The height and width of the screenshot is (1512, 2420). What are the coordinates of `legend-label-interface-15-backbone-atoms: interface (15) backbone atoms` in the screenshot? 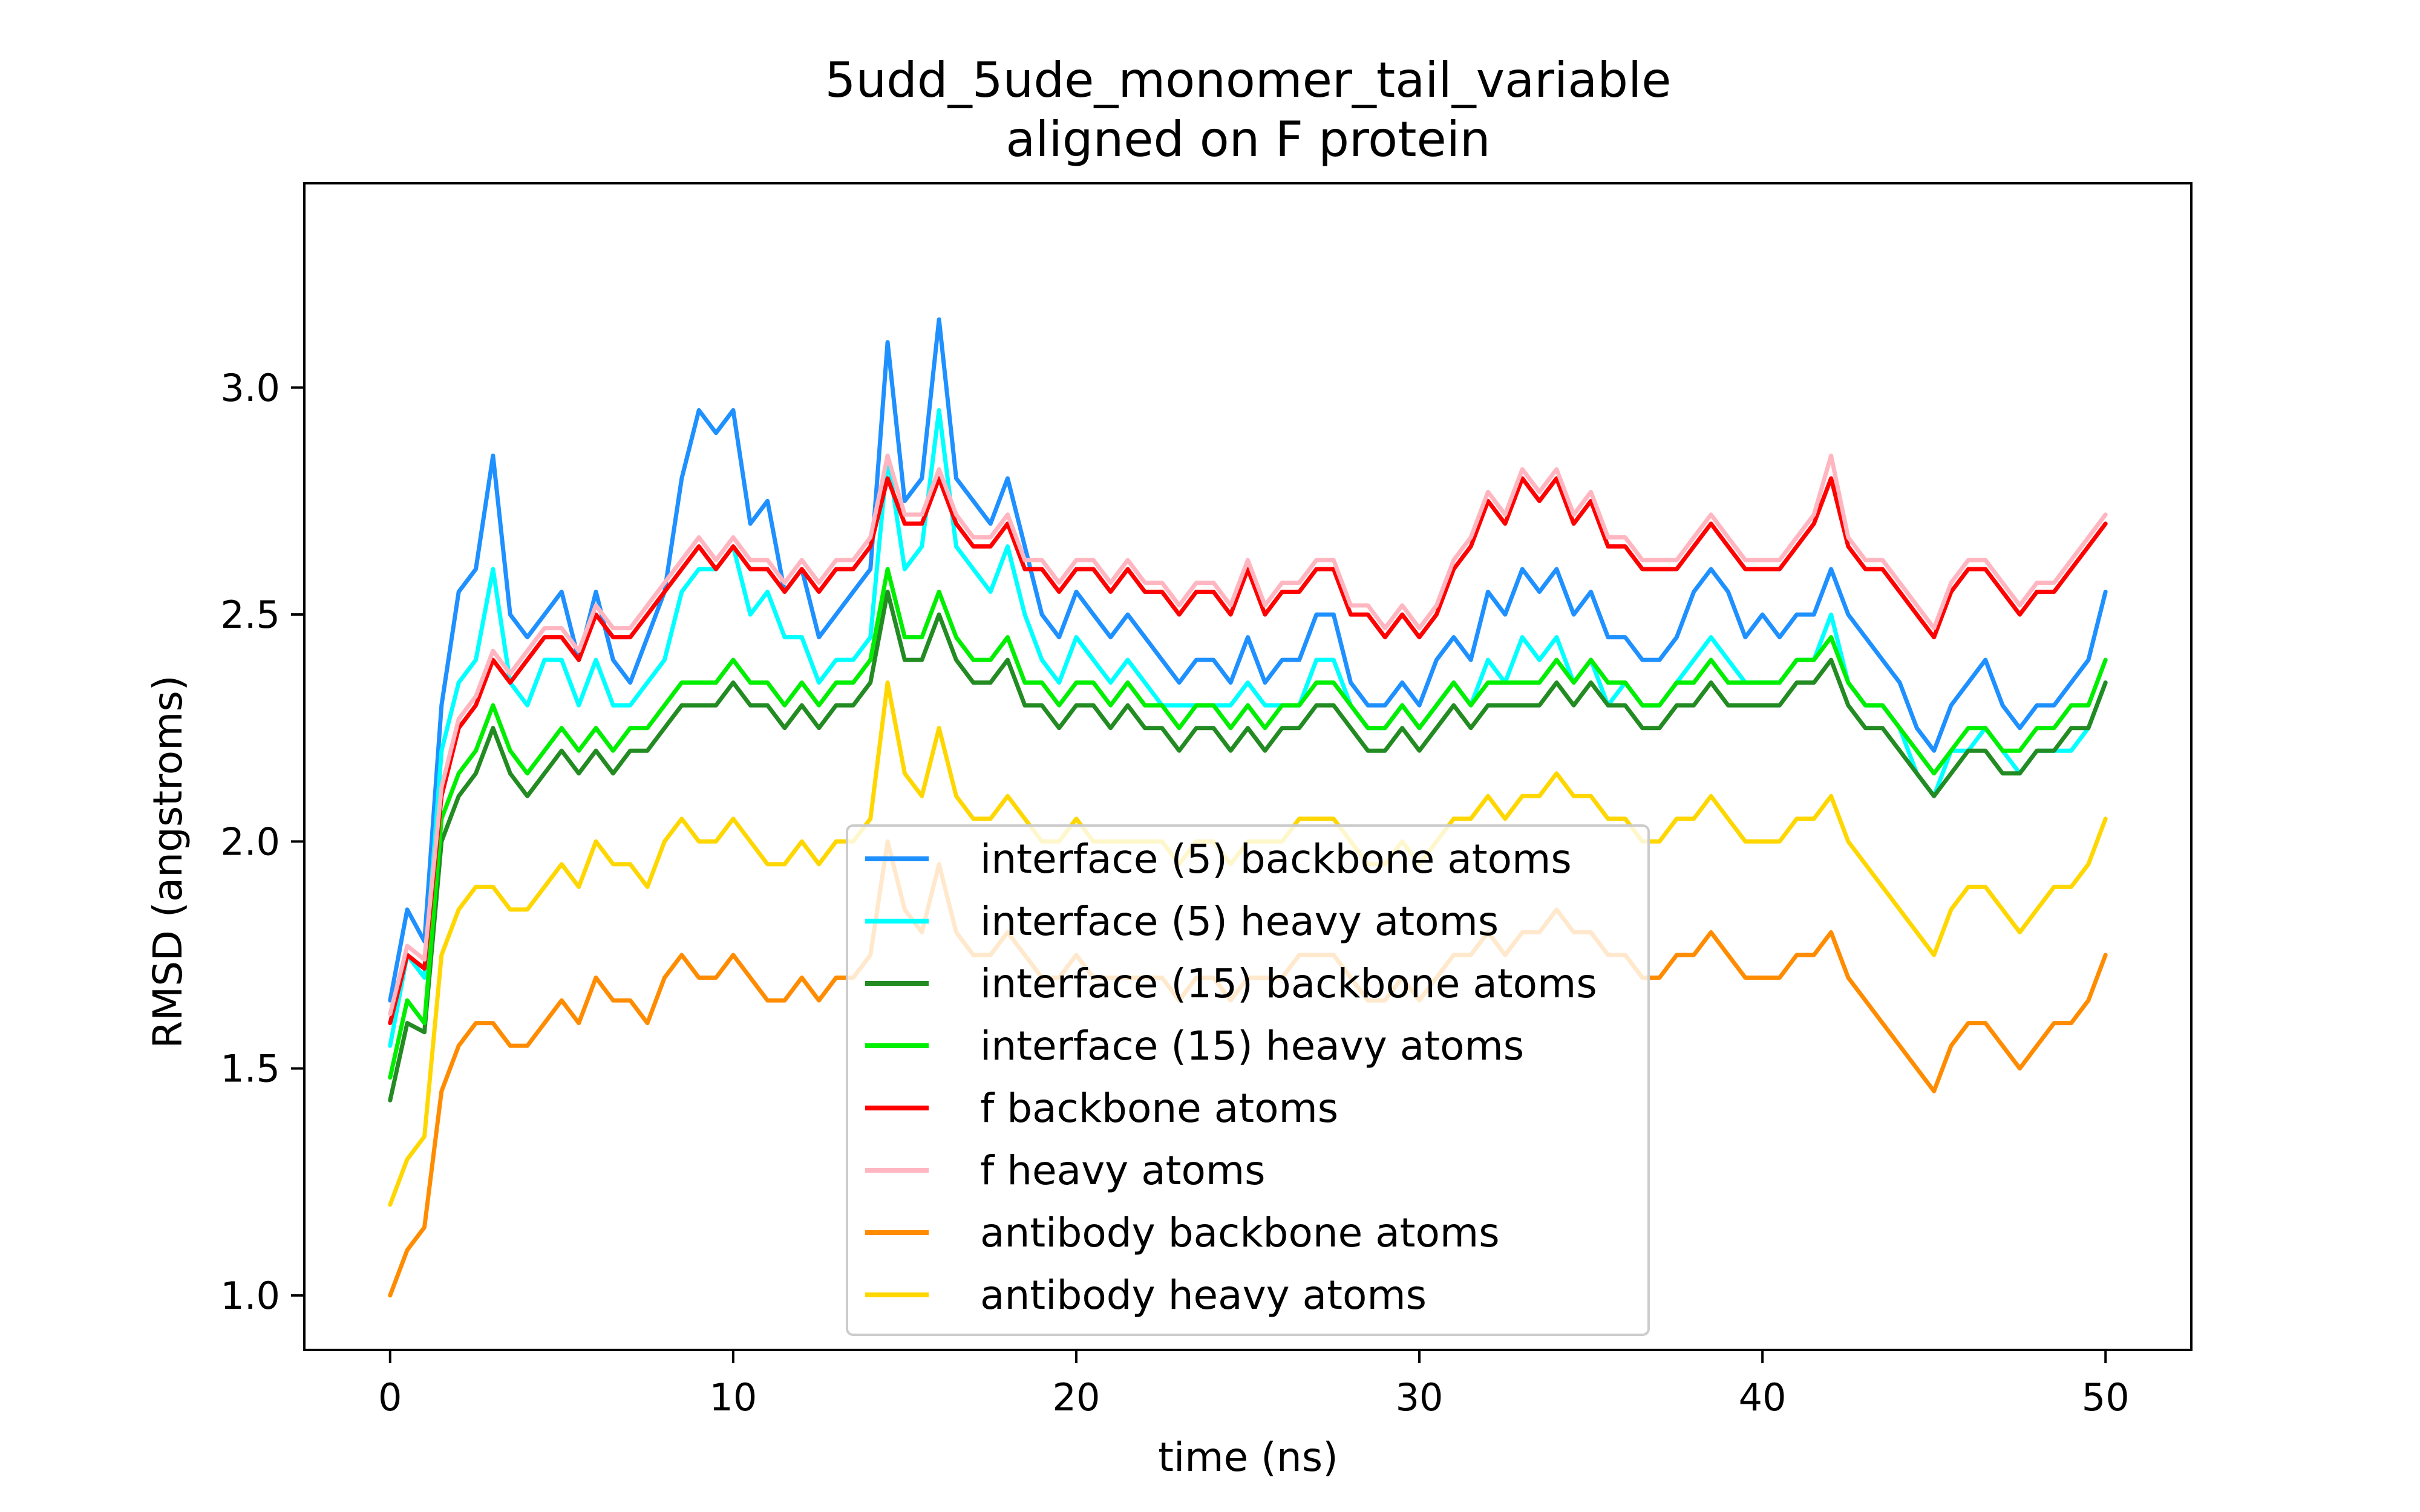 It's located at (1289, 983).